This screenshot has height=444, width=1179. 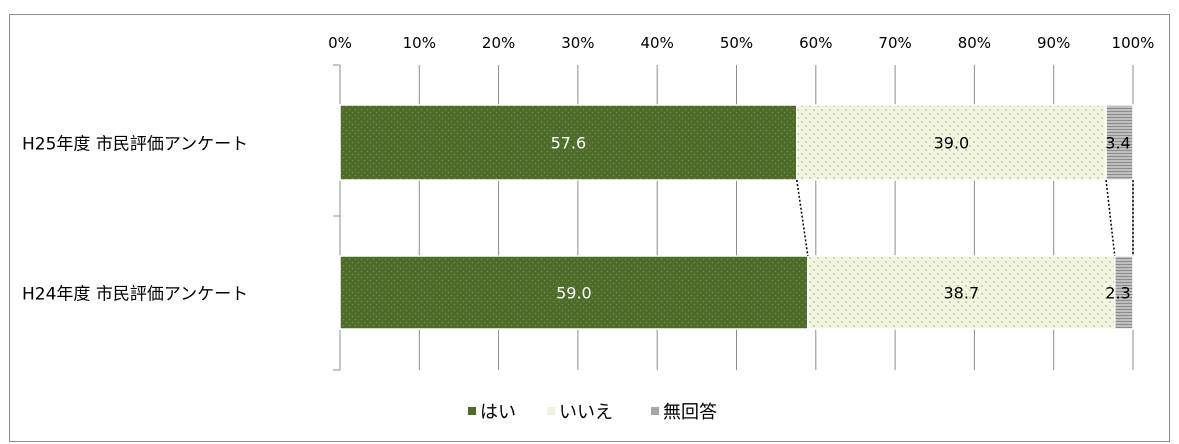 What do you see at coordinates (690, 412) in the screenshot?
I see `legend-label: 無回答` at bounding box center [690, 412].